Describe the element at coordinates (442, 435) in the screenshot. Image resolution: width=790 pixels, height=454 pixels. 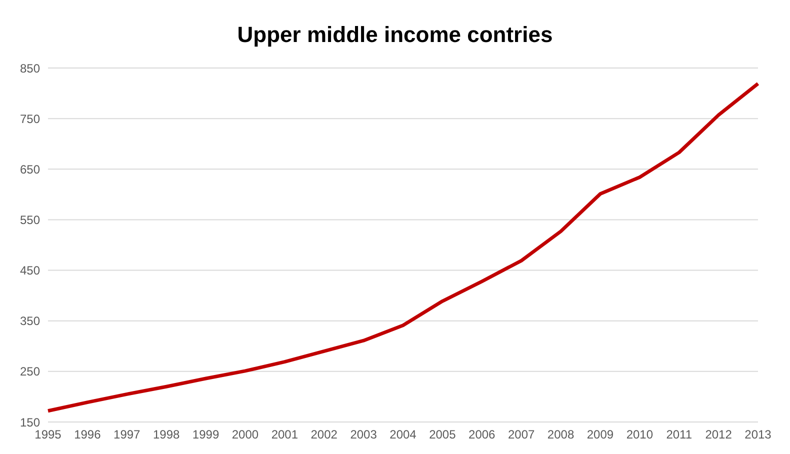
I see `x-tick-label: 2005` at that location.